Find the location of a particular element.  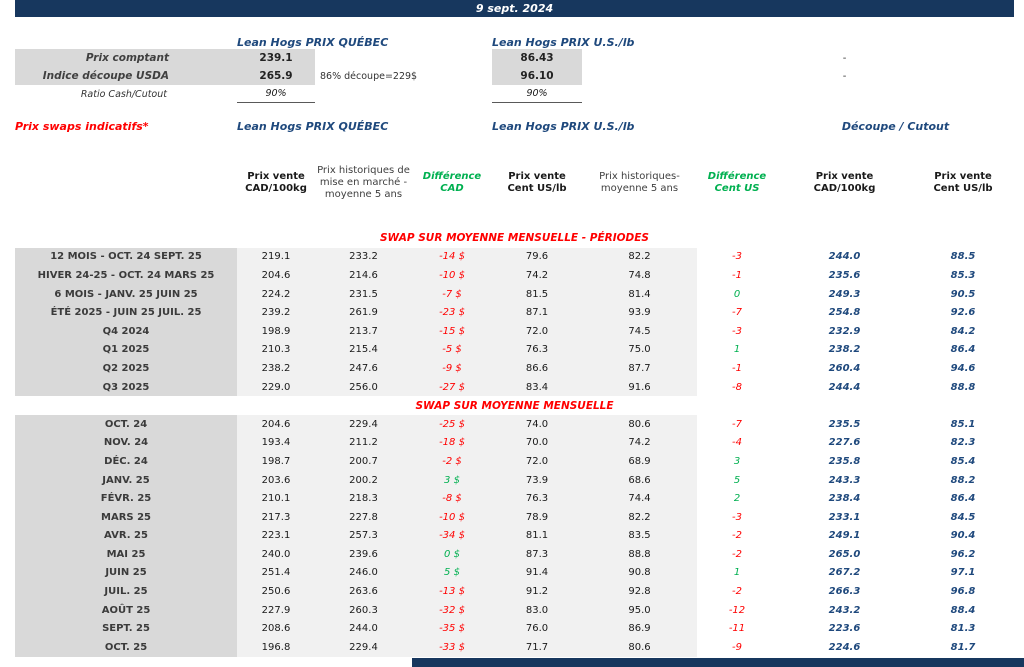

cell-us-hist: 80.6 is located at coordinates (639, 424).